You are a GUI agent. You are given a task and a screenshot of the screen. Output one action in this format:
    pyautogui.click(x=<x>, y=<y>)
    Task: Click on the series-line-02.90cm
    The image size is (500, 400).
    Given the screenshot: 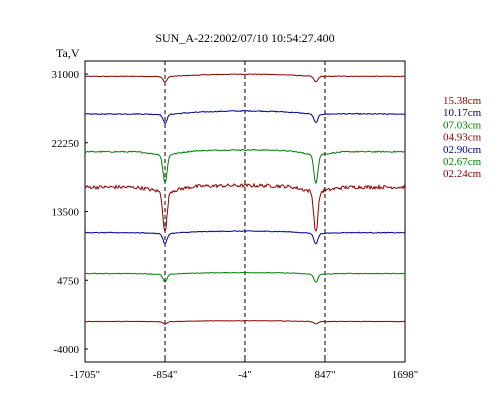 What is the action you would take?
    pyautogui.click(x=245, y=237)
    